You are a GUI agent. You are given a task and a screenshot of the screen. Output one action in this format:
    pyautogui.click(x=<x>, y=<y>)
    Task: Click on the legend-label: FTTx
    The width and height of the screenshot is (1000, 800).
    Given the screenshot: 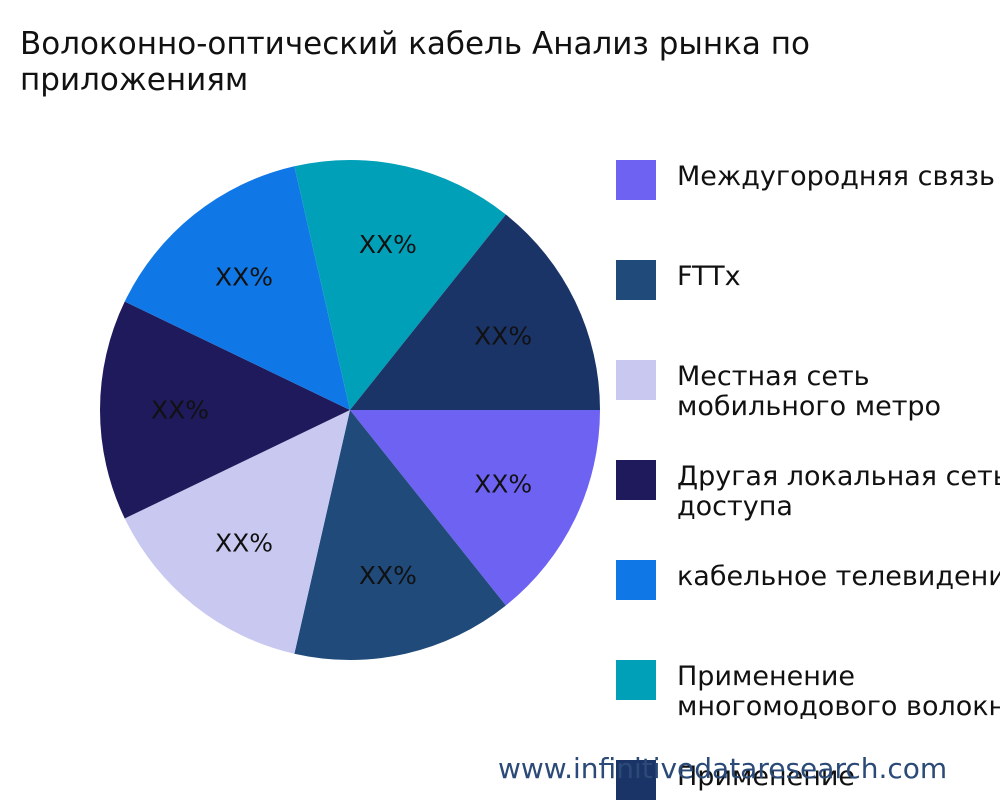 What is the action you would take?
    pyautogui.click(x=709, y=276)
    